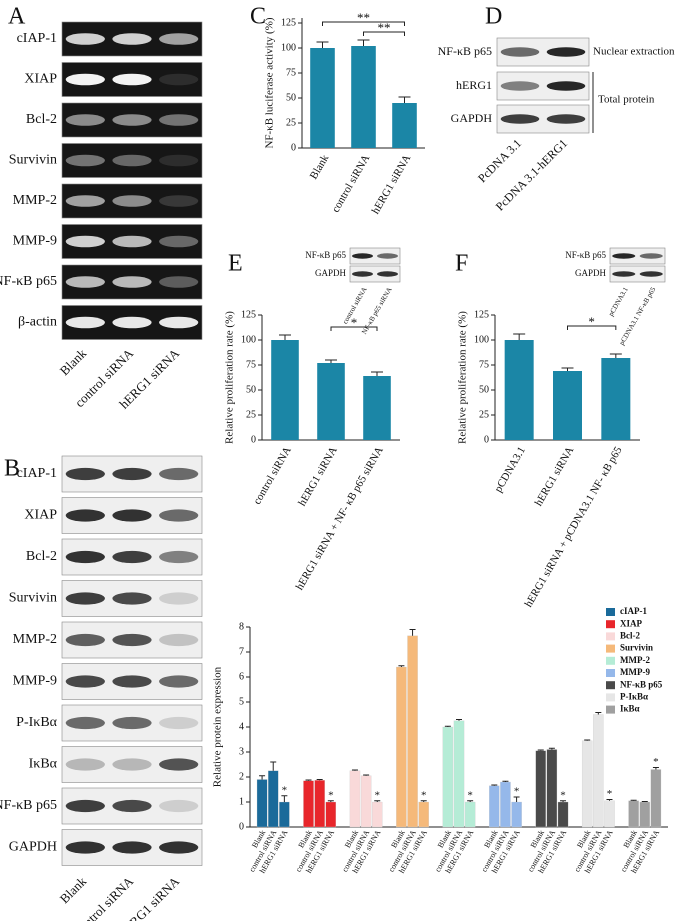 This screenshot has height=921, width=681. Describe the element at coordinates (384, 27) in the screenshot. I see `significance-label: **` at that location.